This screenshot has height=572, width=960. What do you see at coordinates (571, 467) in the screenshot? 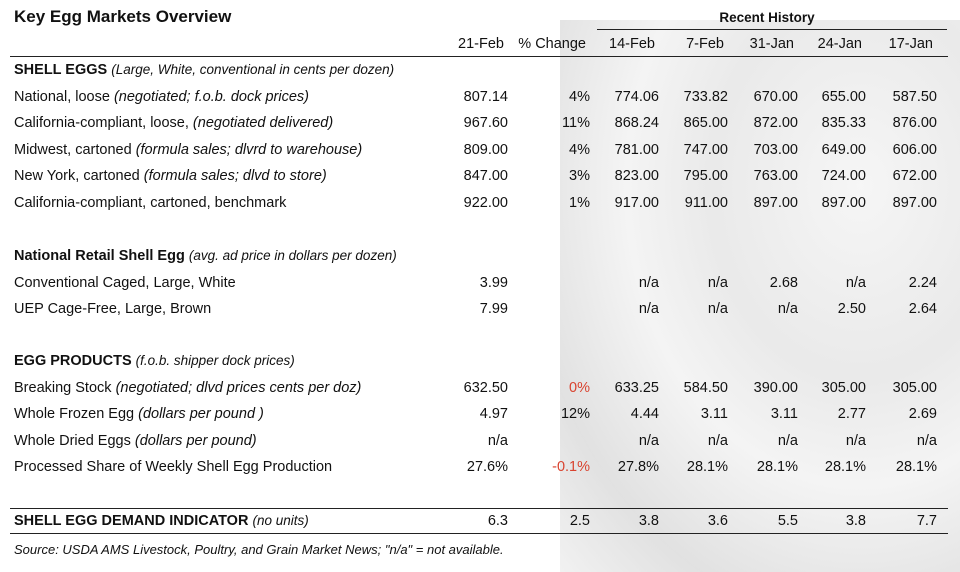
I see `cell: -0.1%` at bounding box center [571, 467].